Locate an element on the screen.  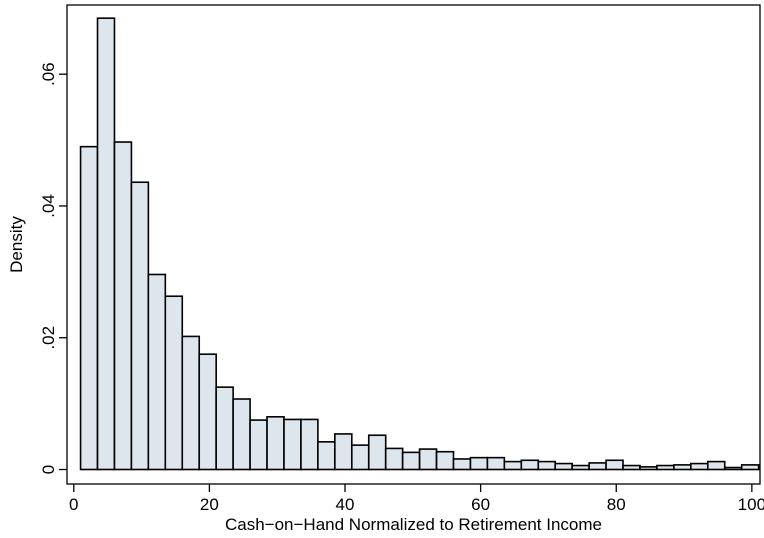
x-tick-label: 100 is located at coordinates (751, 504).